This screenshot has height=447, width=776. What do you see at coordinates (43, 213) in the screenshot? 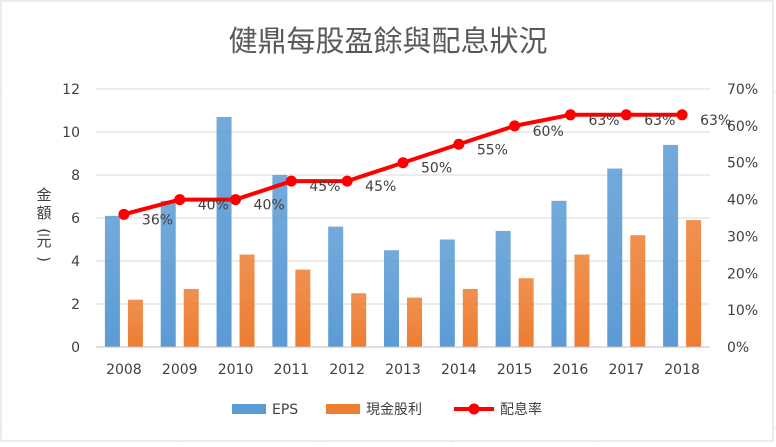
I see `y-axis-title-char: 額` at bounding box center [43, 213].